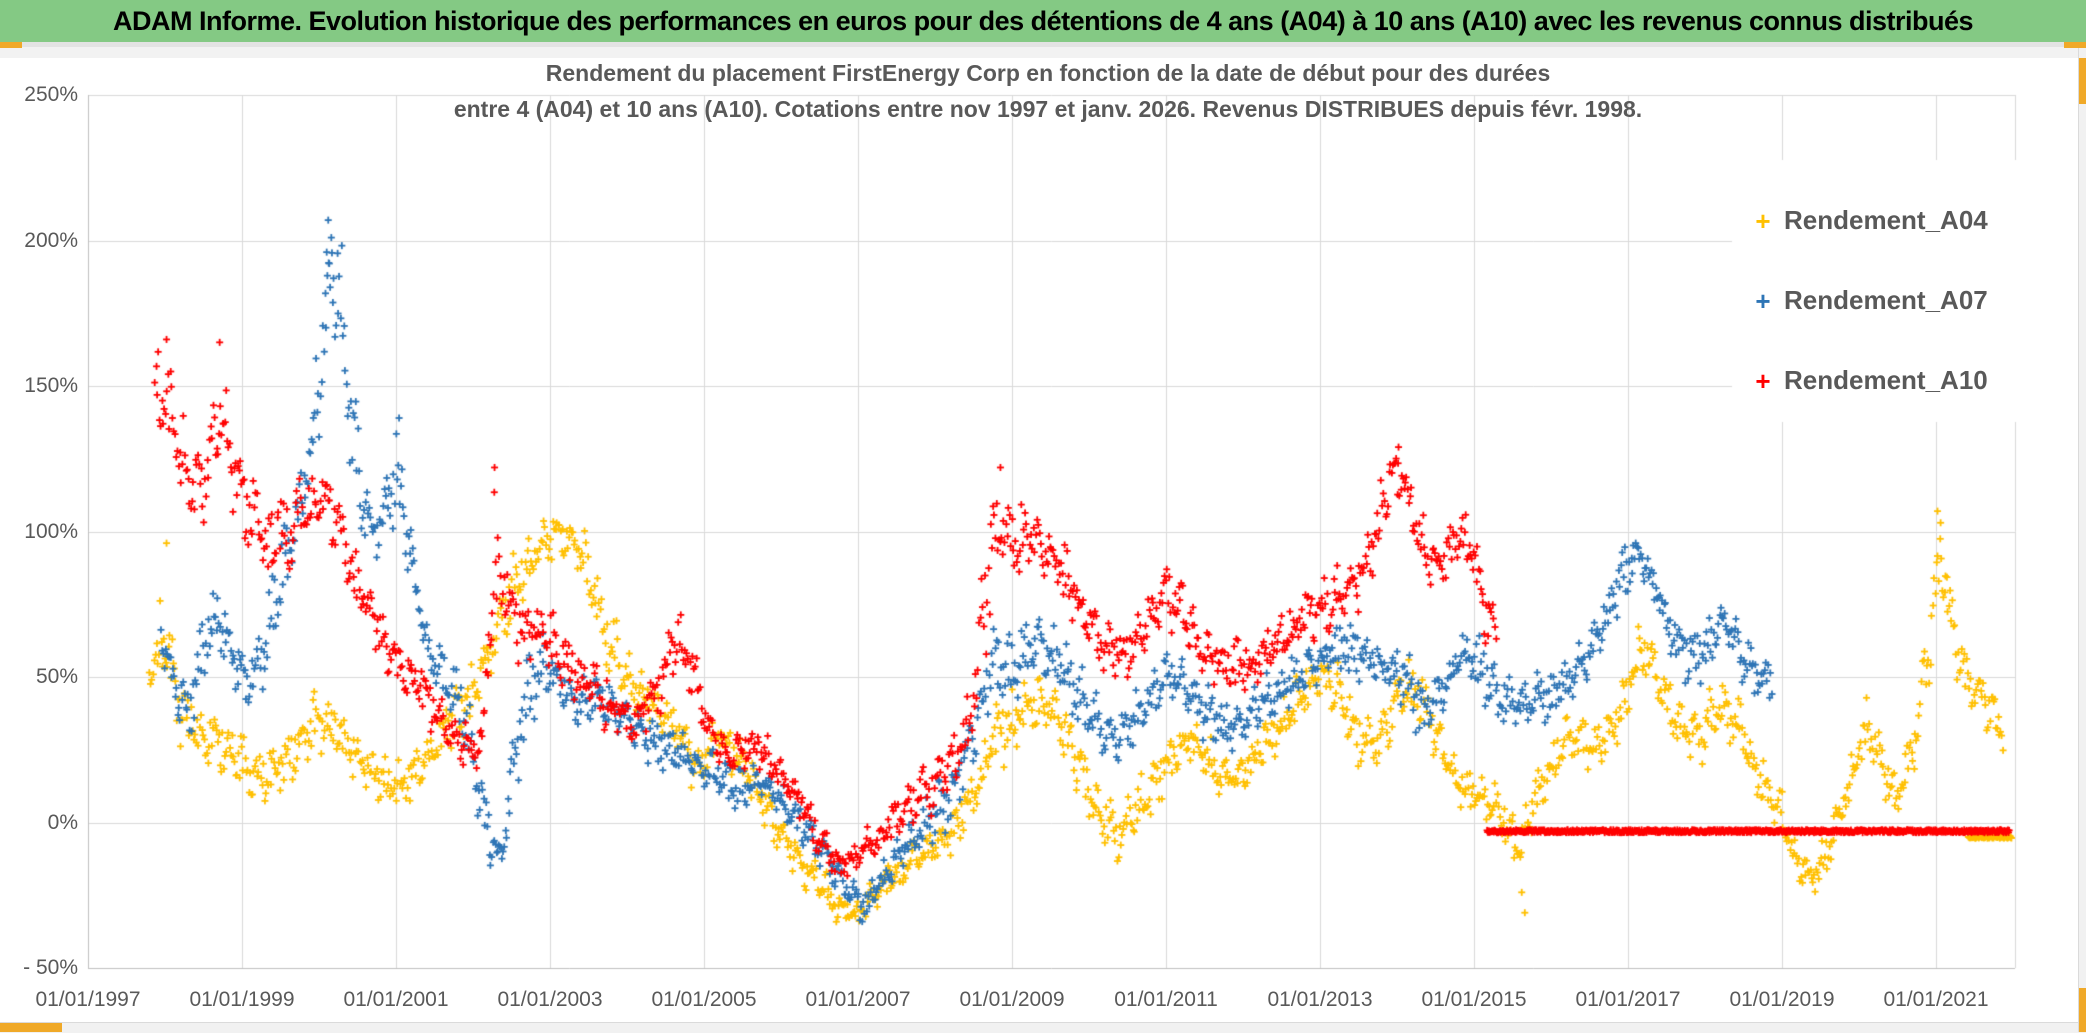  I want to click on x-tick-label: 01/01/2013, so click(1320, 999).